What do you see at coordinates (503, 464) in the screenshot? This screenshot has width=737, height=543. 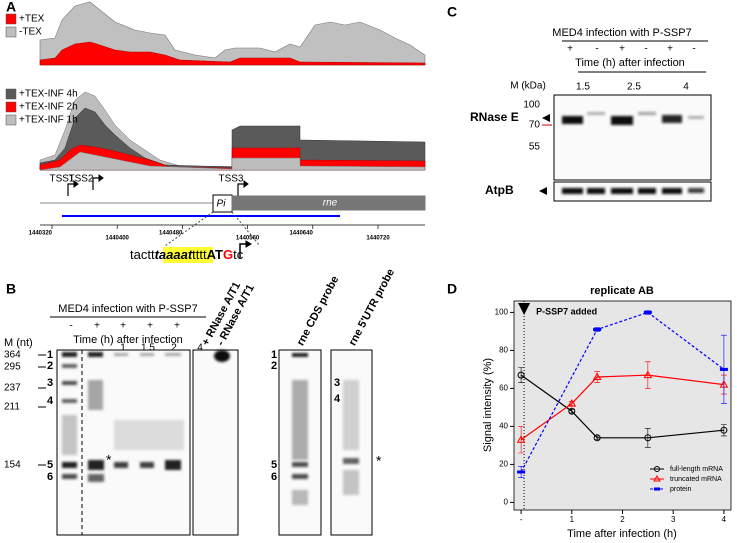 I see `y-tick-label: 20` at bounding box center [503, 464].